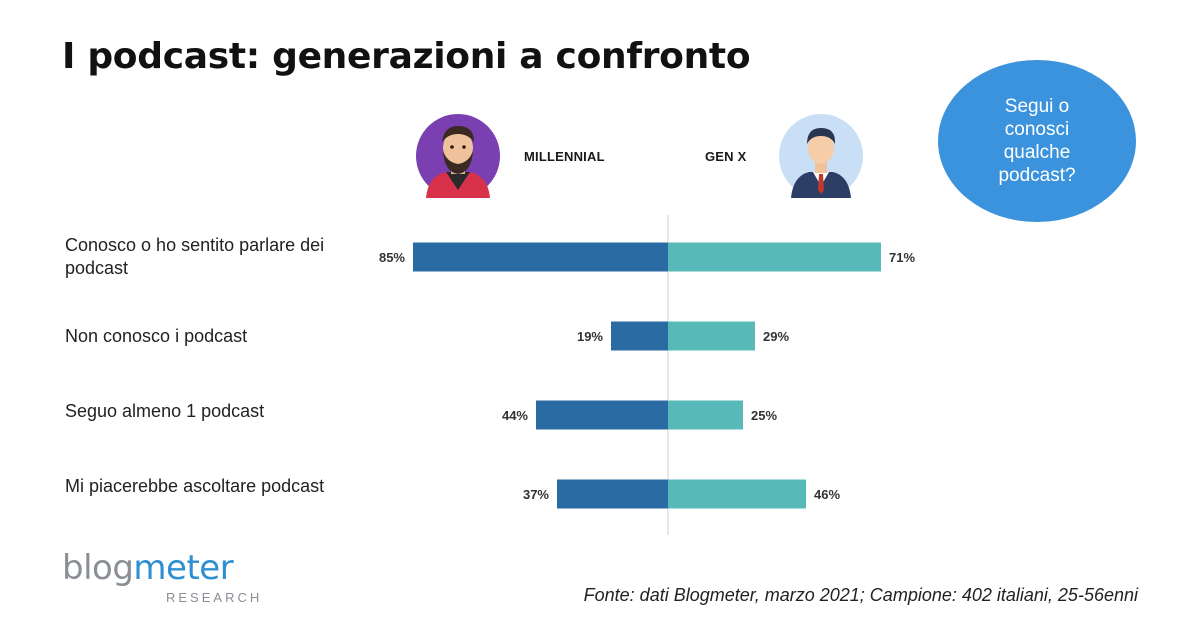  I want to click on legend-millennial: MILLENNIAL, so click(564, 156).